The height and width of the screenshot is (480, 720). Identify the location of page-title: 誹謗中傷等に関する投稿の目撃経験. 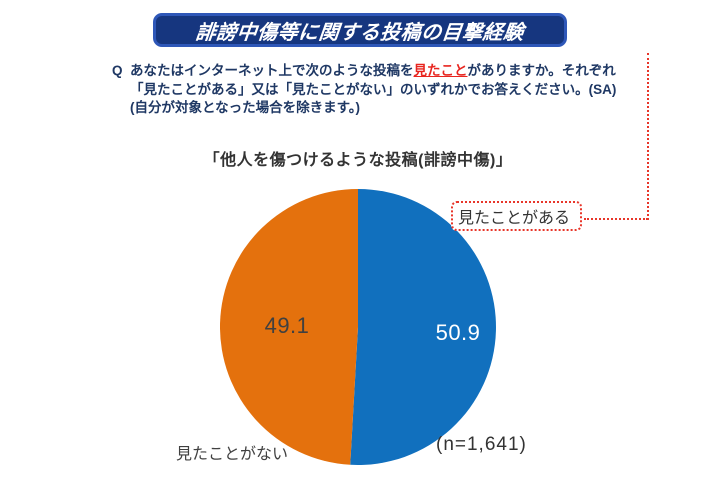
(359, 32).